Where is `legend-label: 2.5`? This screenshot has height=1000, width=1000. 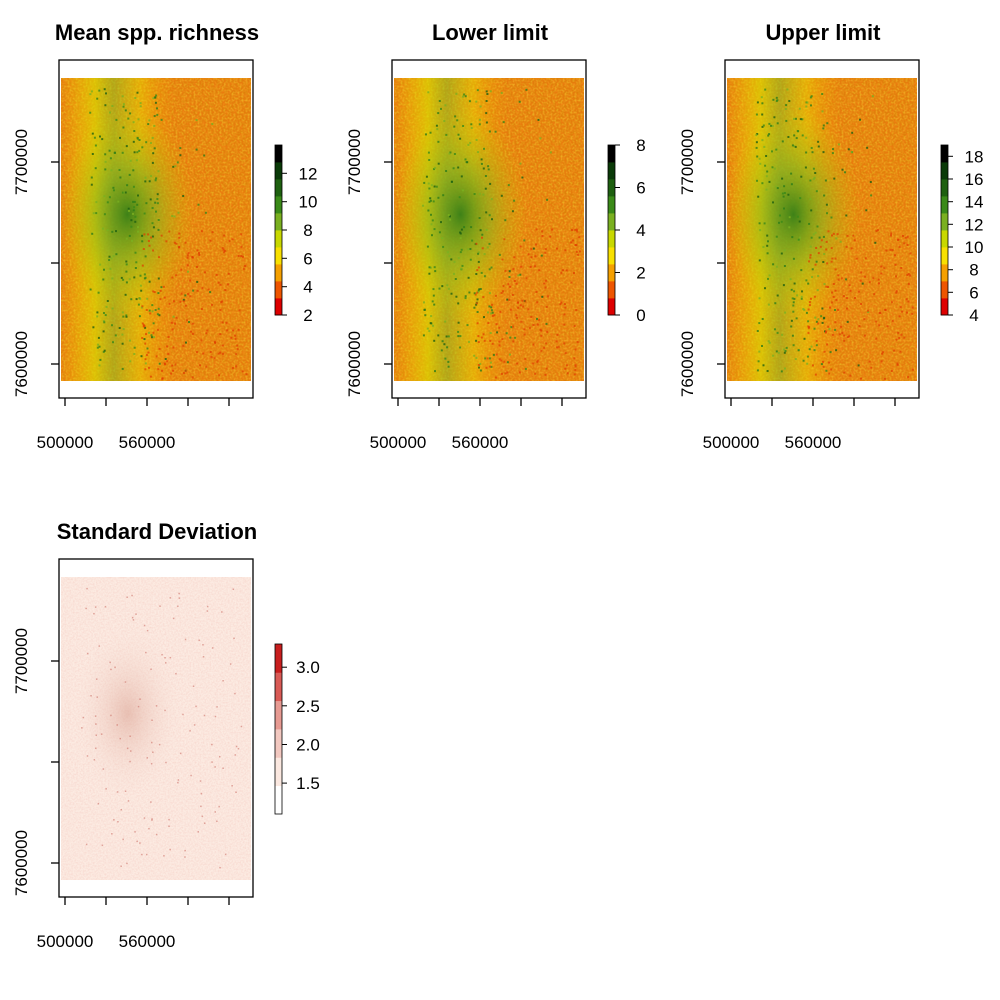 legend-label: 2.5 is located at coordinates (308, 706).